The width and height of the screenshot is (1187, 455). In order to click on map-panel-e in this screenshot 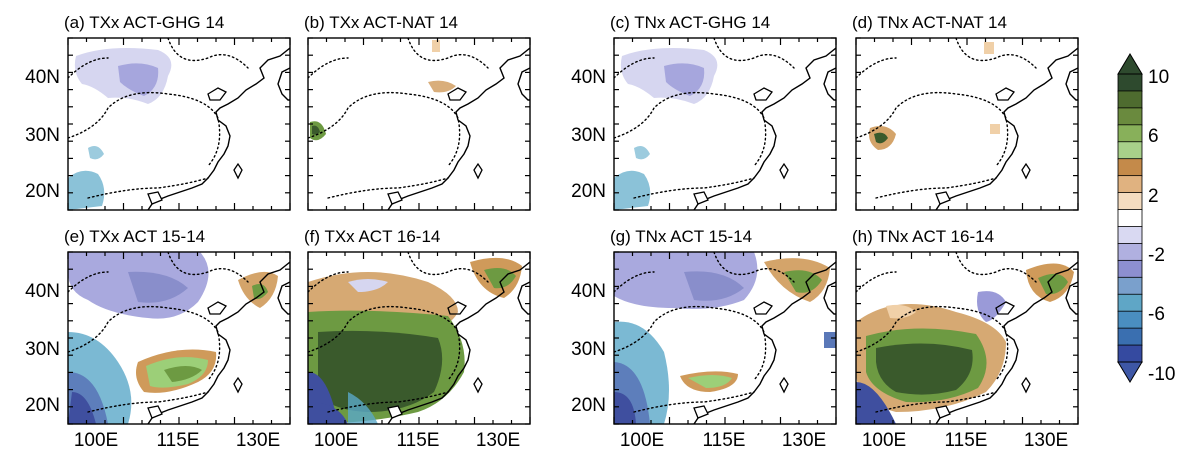, I will do `click(179, 338)`.